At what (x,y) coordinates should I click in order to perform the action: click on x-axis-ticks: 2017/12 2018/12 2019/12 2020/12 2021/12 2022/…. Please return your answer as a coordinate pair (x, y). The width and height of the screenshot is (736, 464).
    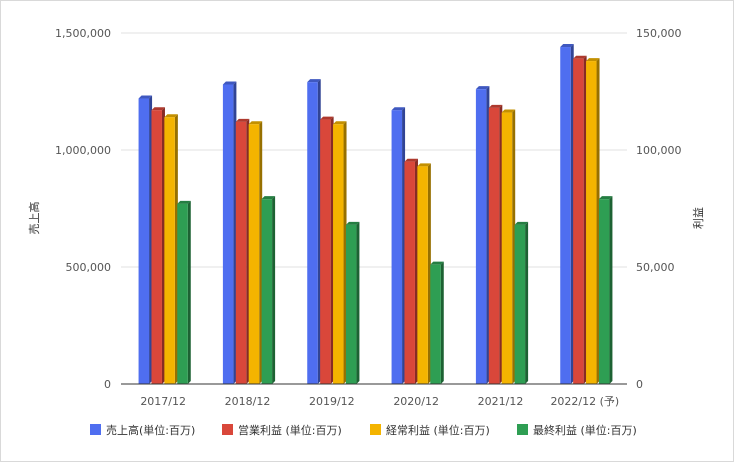
    Looking at the image, I should click on (379, 401).